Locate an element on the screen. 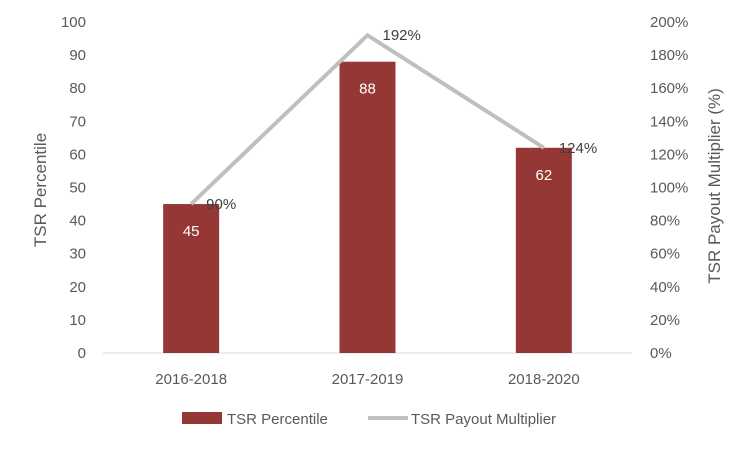  right-tick-label: 40% is located at coordinates (665, 287).